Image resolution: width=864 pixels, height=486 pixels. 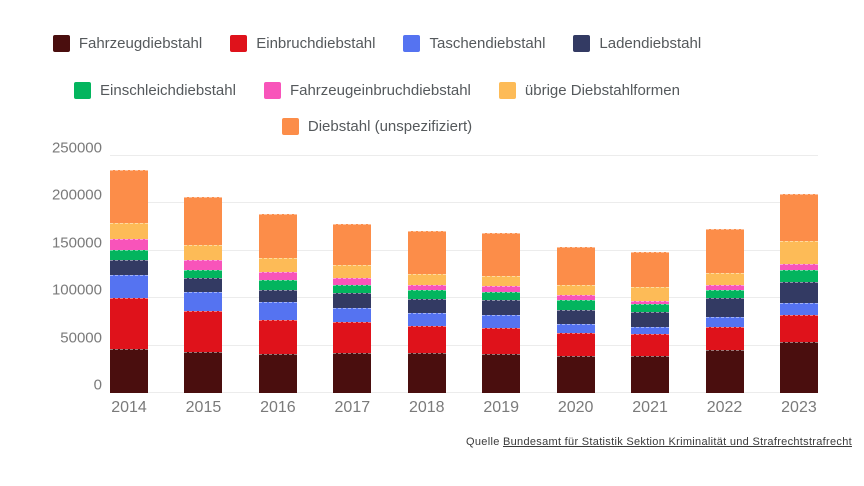 What do you see at coordinates (76, 195) in the screenshot?
I see `y-axis-label: 200000` at bounding box center [76, 195].